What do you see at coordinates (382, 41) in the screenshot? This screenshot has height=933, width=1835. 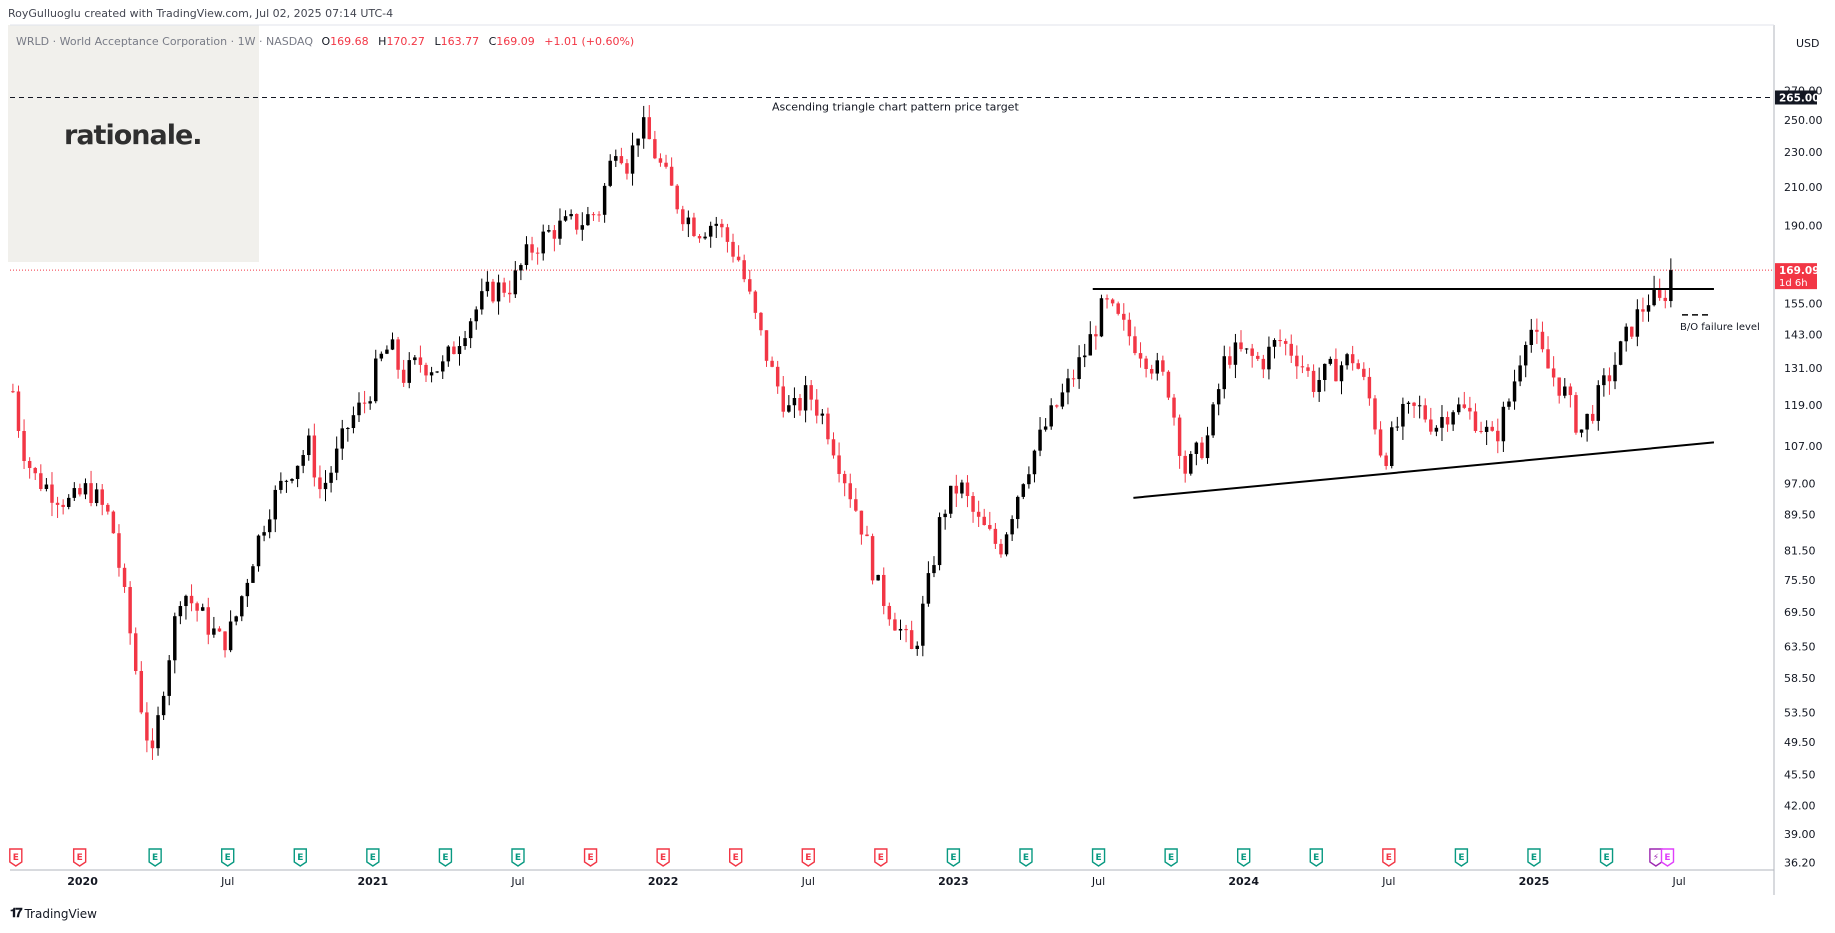 I see `high-label: H` at bounding box center [382, 41].